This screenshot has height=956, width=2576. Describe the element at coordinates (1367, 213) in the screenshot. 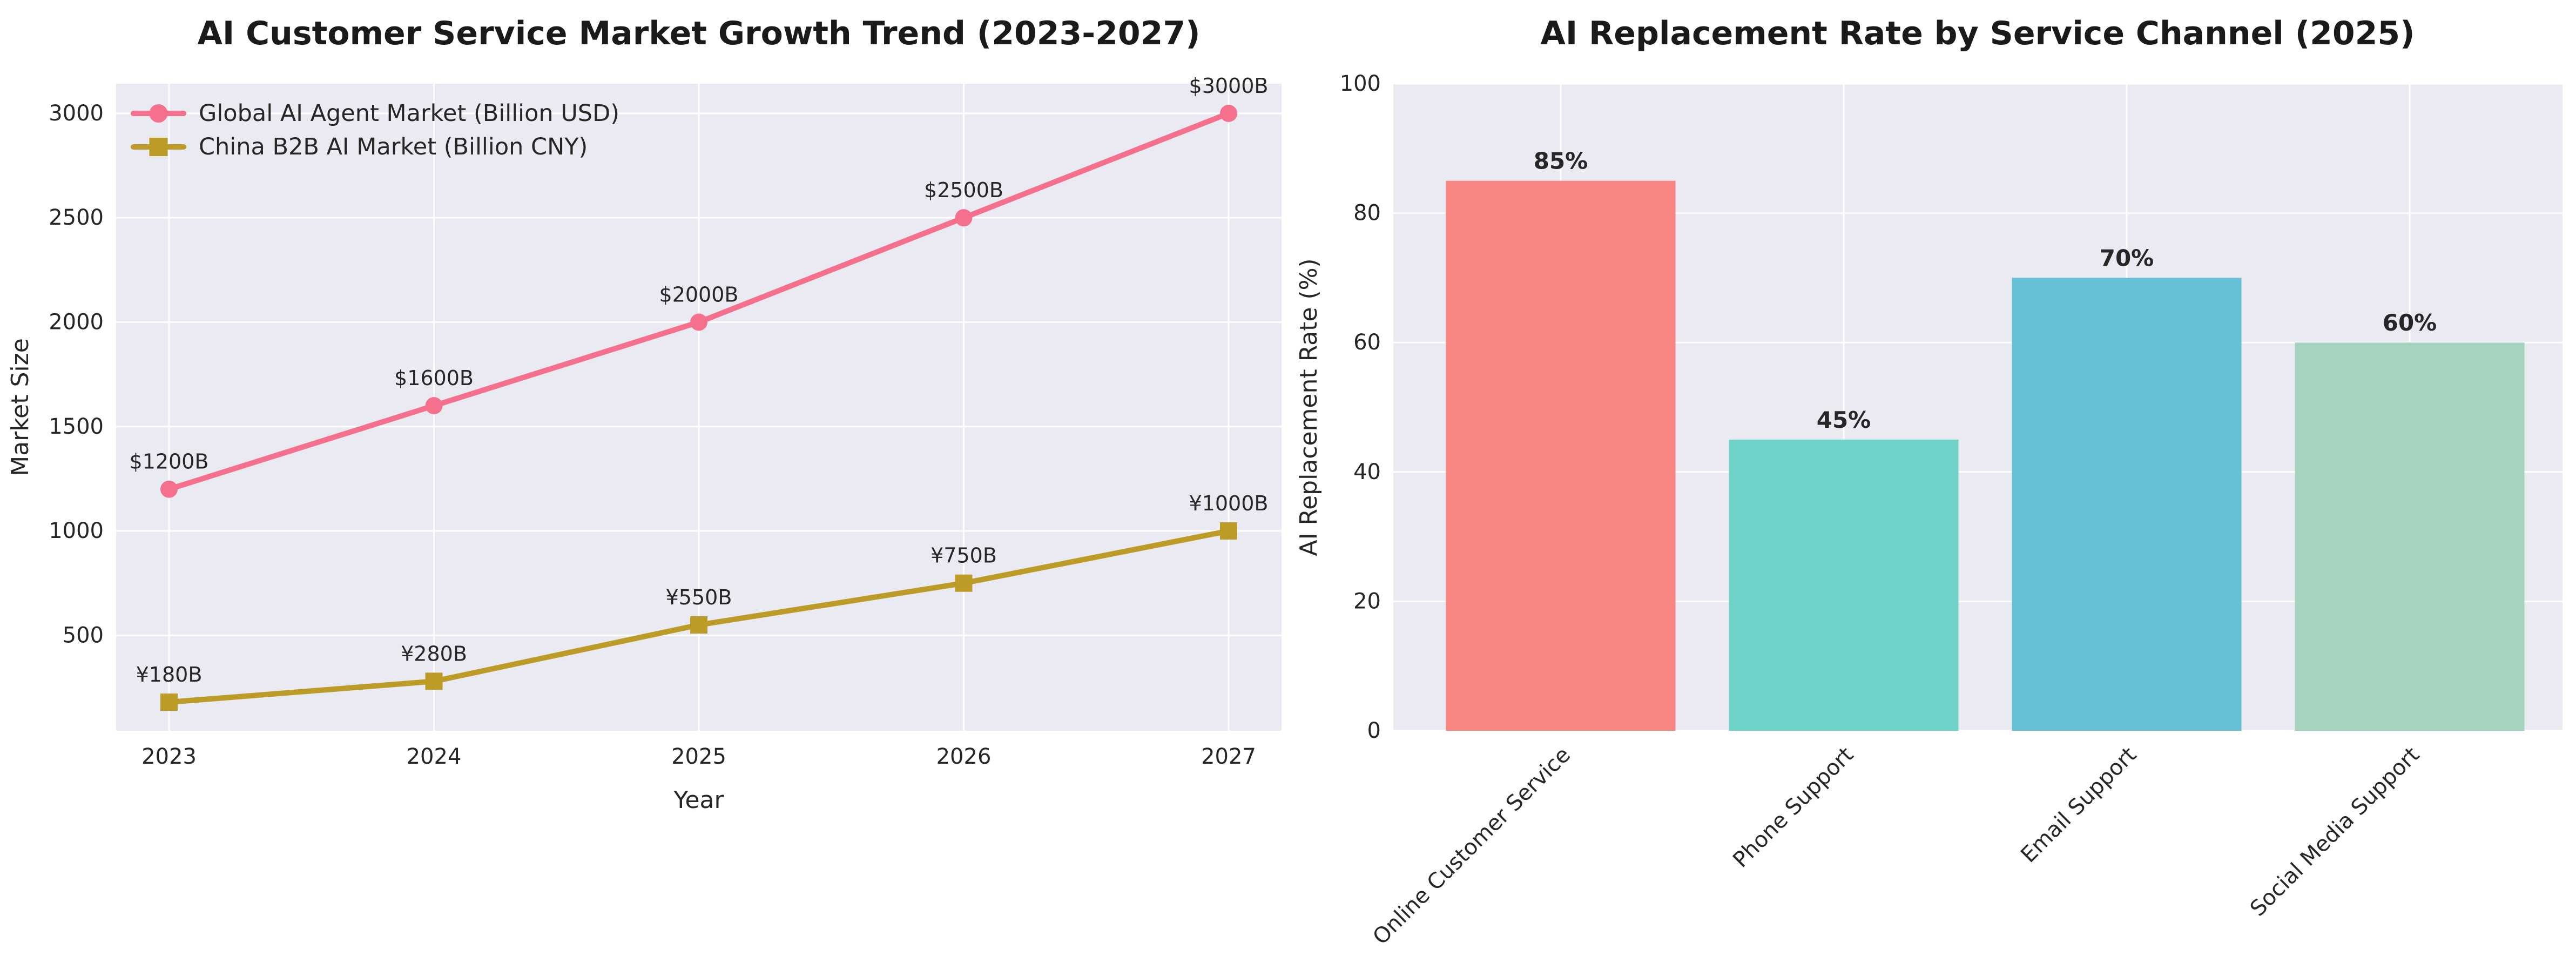

I see `y-tick-label: 80` at that location.